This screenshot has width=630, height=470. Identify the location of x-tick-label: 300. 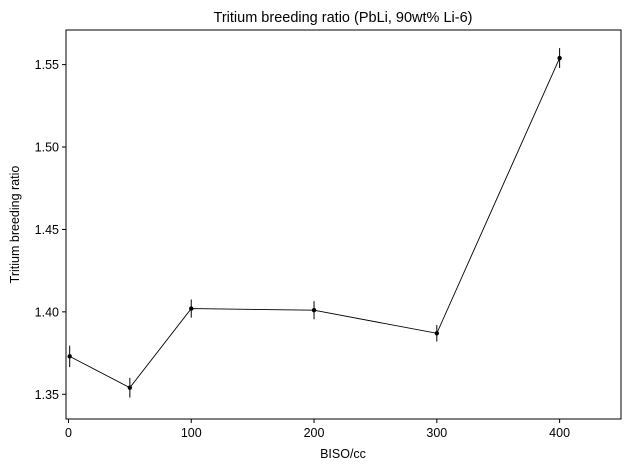
(436, 433).